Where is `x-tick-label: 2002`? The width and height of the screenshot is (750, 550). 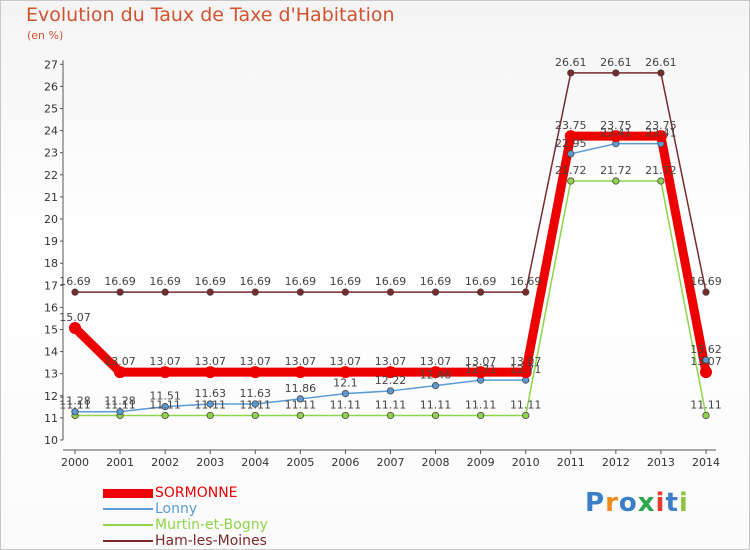 x-tick-label: 2002 is located at coordinates (165, 462).